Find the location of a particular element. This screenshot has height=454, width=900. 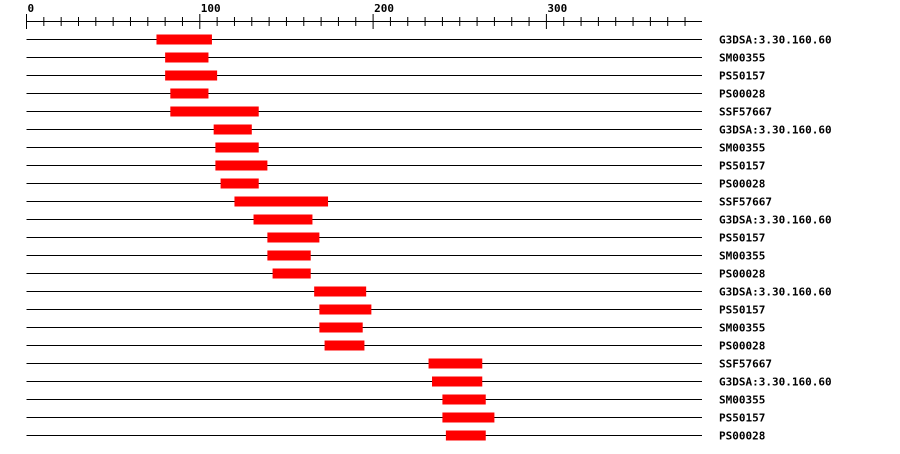

tick-label: 100 is located at coordinates (211, 8).